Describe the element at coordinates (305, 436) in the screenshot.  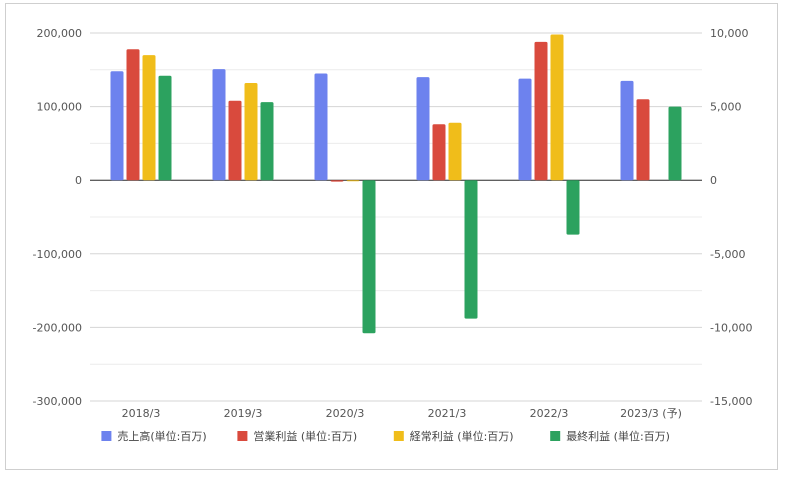
I see `legend-label: 営業利益 (単位:百万)` at that location.